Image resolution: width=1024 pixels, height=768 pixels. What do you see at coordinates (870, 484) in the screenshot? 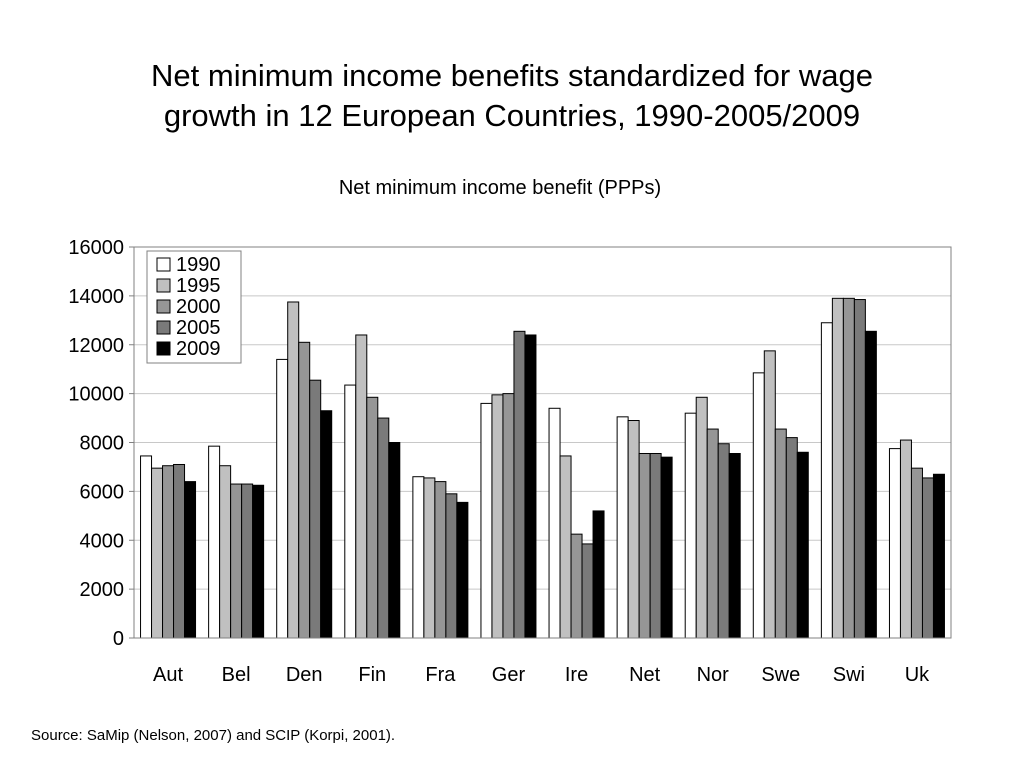
I see `bar-swi-2009` at bounding box center [870, 484].